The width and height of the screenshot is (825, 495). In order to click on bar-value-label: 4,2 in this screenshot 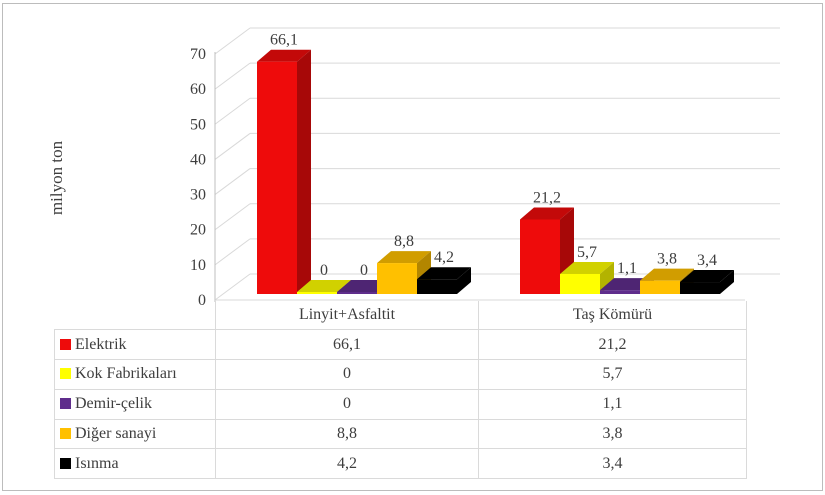, I will do `click(444, 257)`.